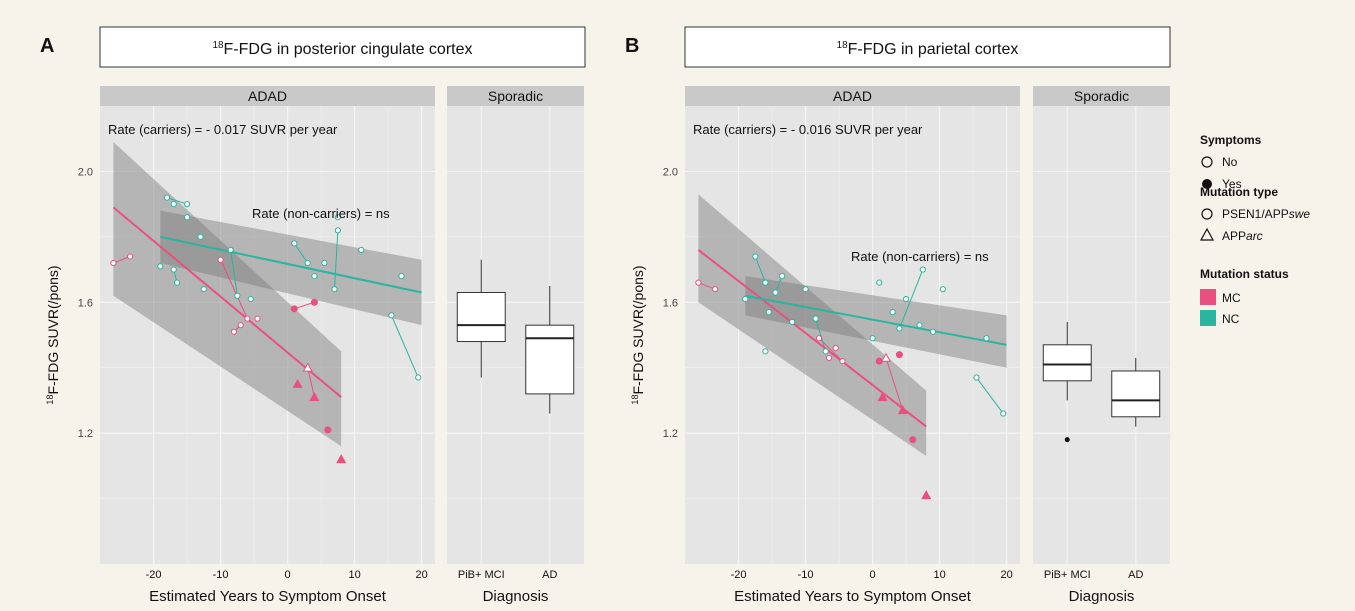 This screenshot has height=611, width=1355. What do you see at coordinates (1101, 335) in the screenshot?
I see `sporadic-plot-area` at bounding box center [1101, 335].